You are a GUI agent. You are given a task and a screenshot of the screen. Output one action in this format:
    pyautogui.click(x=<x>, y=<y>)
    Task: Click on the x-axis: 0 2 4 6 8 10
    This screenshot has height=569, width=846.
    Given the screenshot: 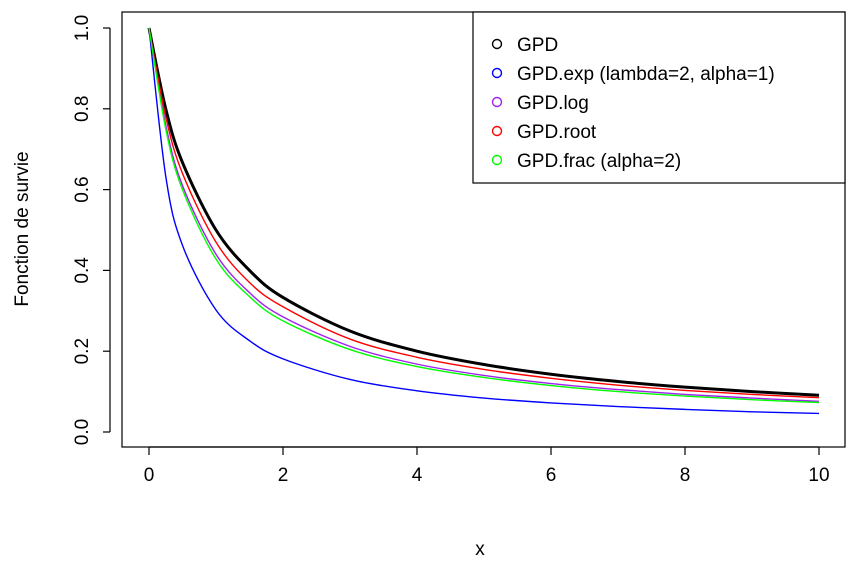 What is the action you would take?
    pyautogui.click(x=487, y=466)
    